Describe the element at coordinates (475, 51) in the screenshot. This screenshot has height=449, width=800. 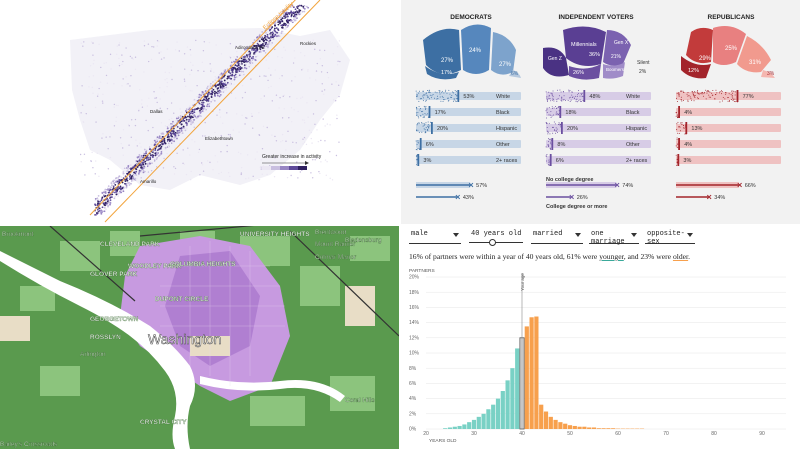
I see `petal-label: 24%` at that location.